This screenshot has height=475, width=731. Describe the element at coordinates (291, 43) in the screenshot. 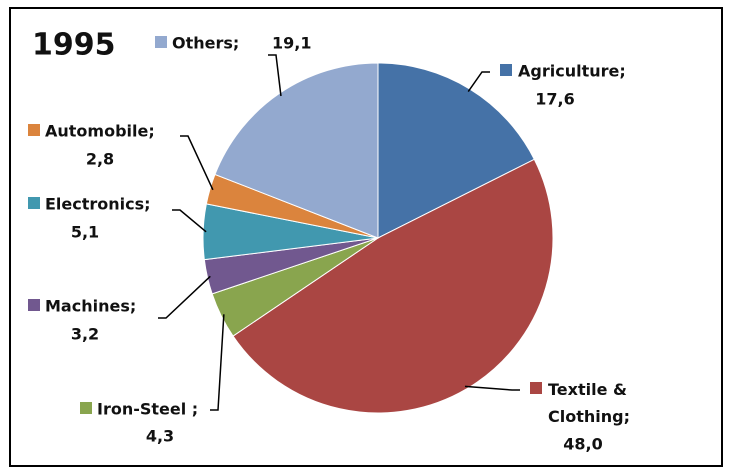

I see `value-label: 19,1` at that location.